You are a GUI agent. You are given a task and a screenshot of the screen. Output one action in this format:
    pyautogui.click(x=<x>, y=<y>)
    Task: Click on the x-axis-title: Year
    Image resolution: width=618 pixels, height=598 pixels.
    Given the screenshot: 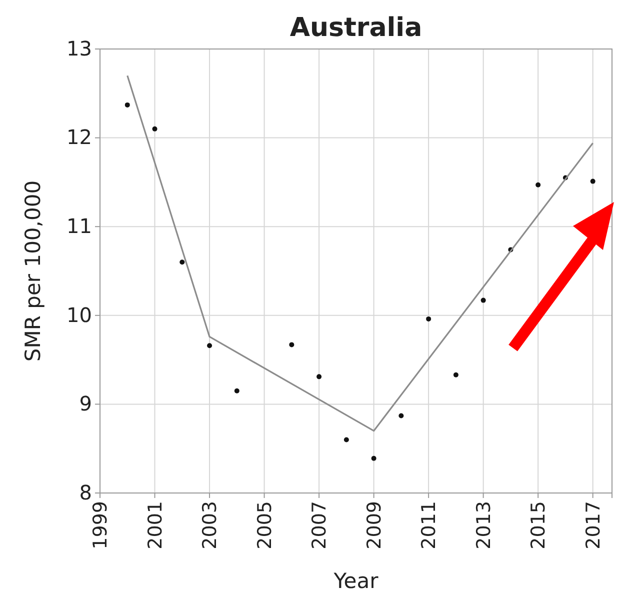 What is the action you would take?
    pyautogui.click(x=355, y=581)
    